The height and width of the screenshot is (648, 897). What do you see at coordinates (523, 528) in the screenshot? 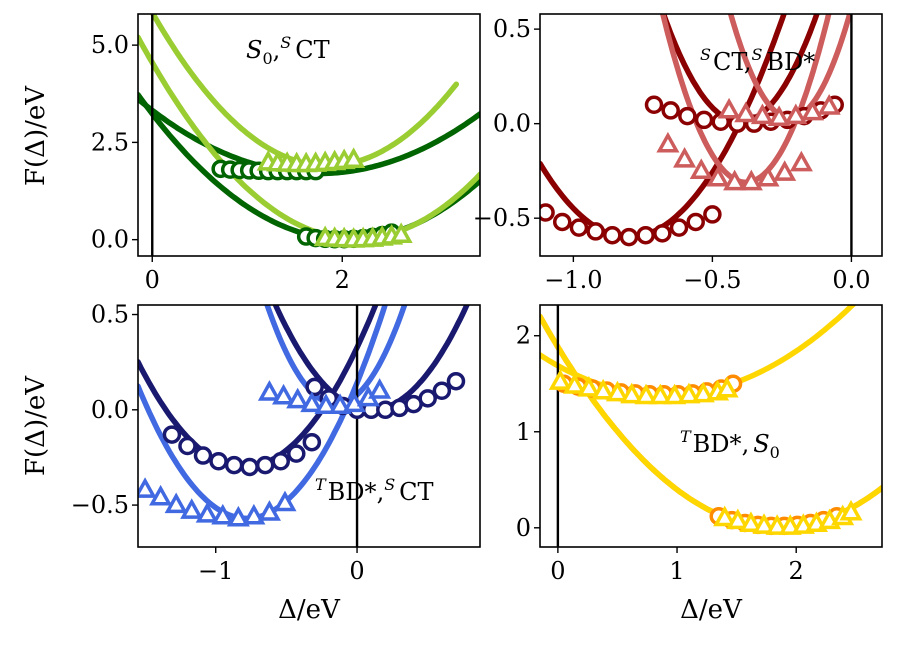
I see `y-tick-label: 0` at bounding box center [523, 528].